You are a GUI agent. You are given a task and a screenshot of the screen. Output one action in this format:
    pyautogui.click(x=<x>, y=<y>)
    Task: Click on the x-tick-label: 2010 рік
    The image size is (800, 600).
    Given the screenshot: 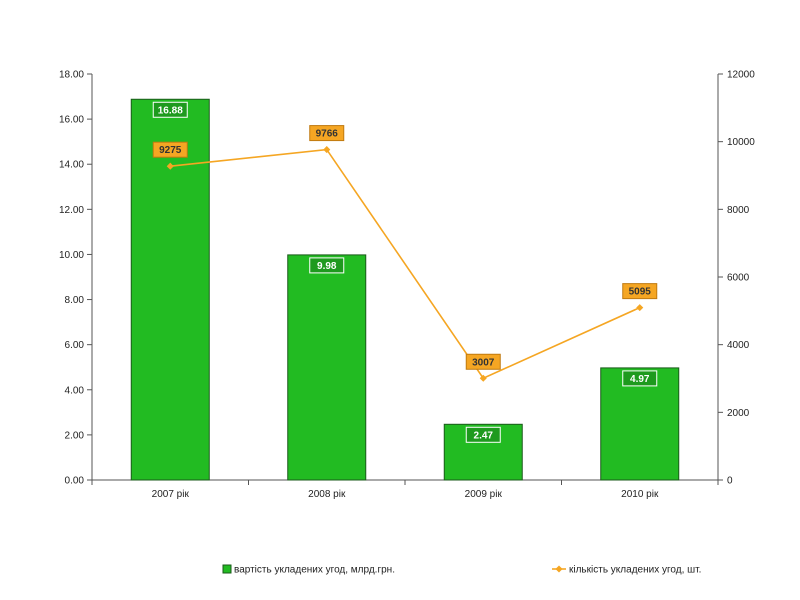 What is the action you would take?
    pyautogui.click(x=640, y=494)
    